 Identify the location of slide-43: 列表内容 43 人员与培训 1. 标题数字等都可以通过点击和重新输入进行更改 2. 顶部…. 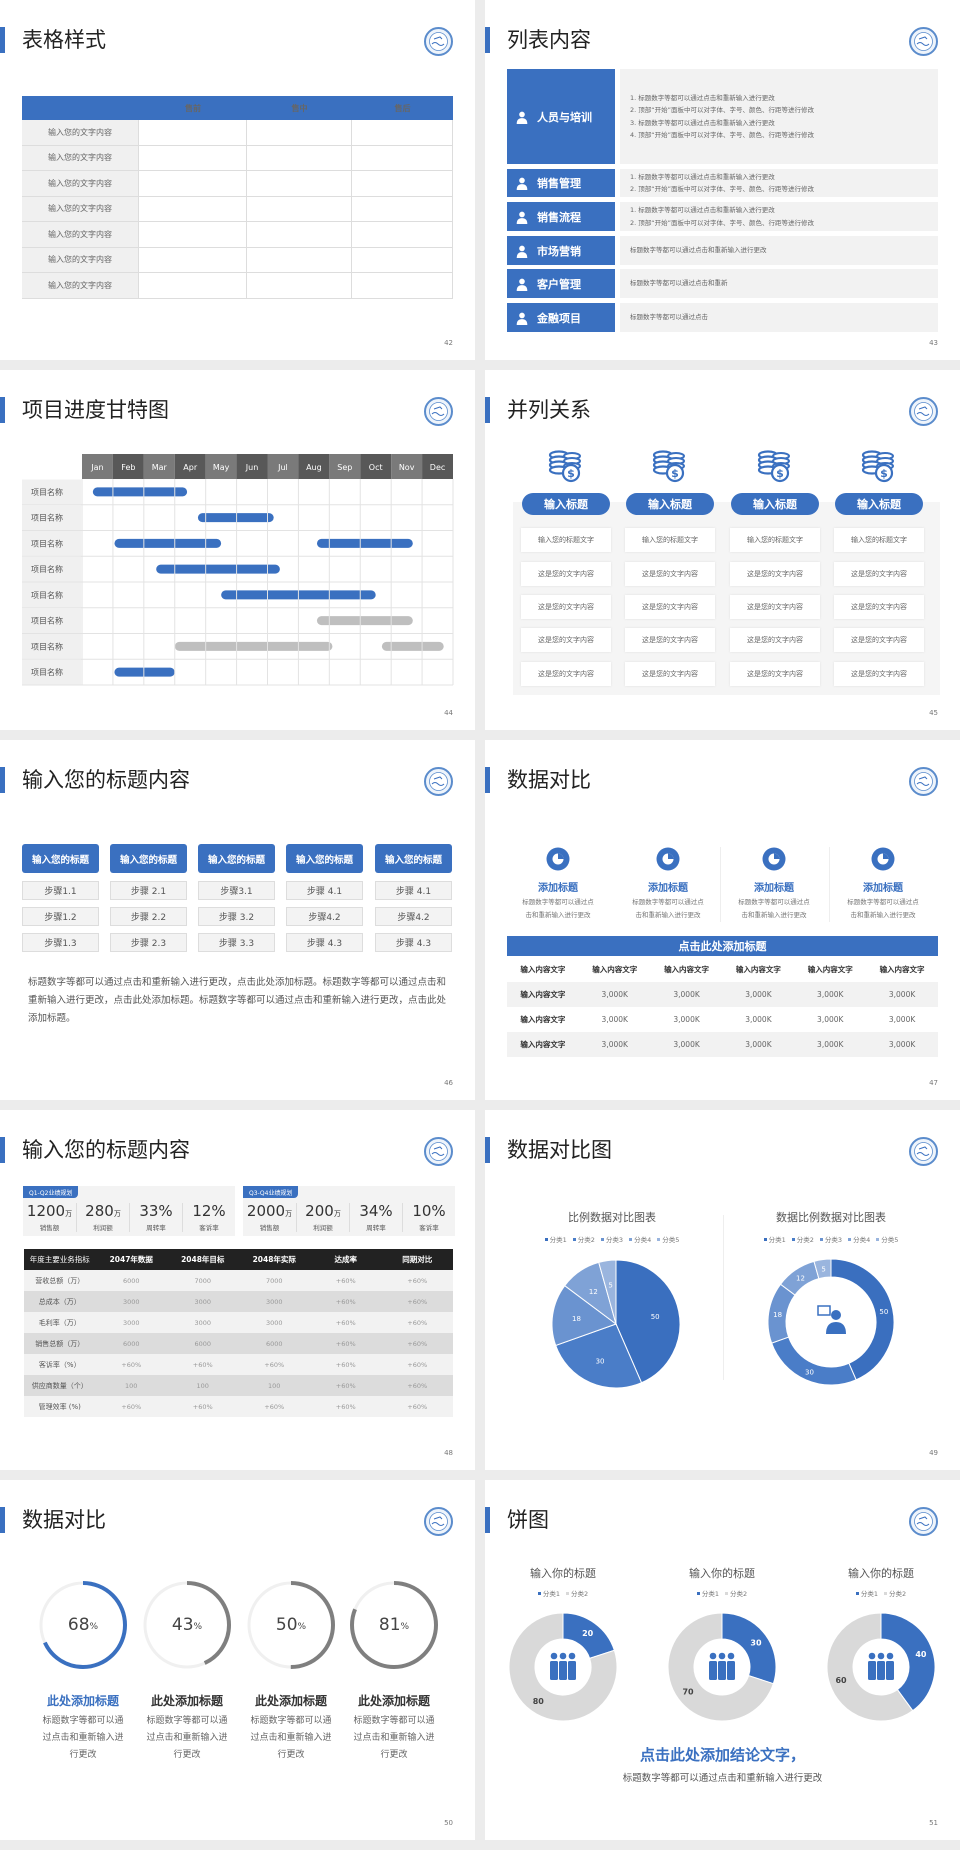
(722, 180).